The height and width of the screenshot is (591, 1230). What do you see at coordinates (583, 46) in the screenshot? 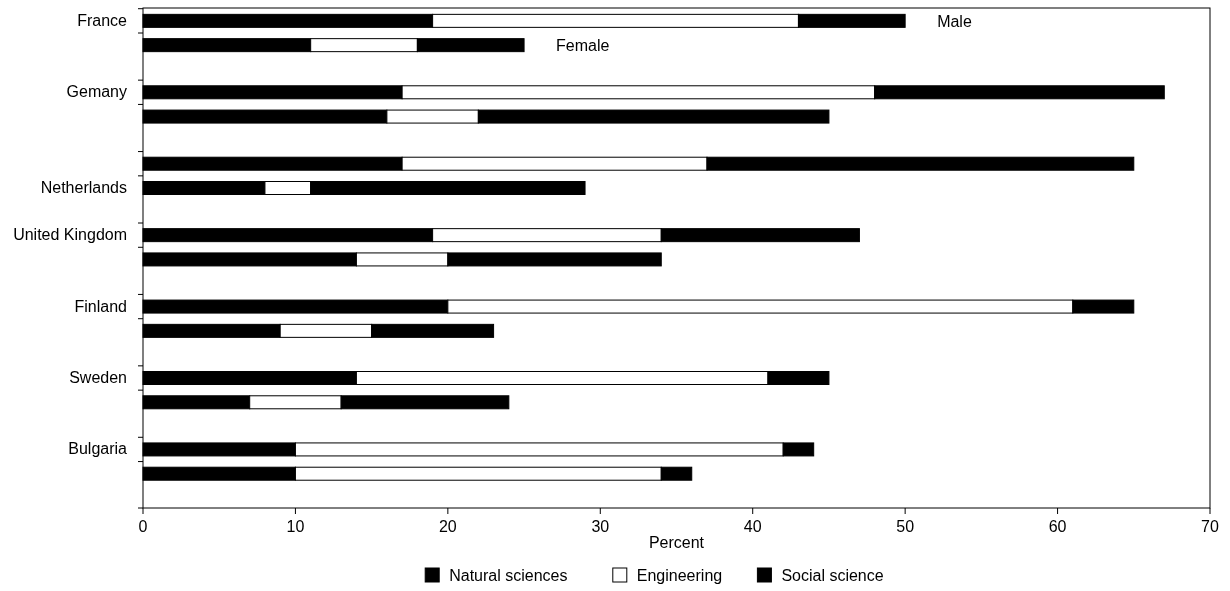
I see `annotation: Female` at bounding box center [583, 46].